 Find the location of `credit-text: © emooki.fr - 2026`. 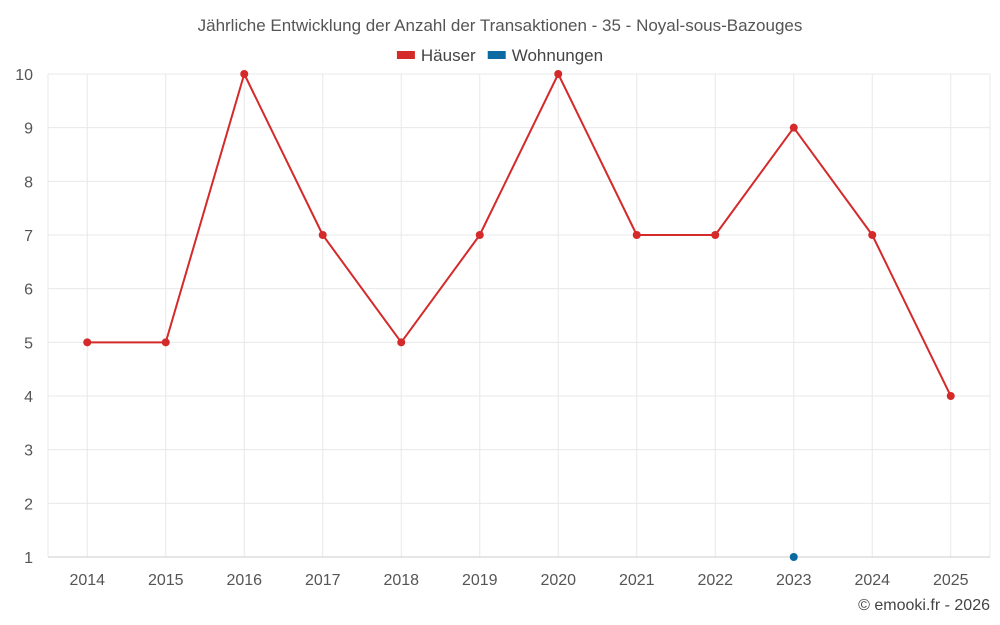

credit-text: © emooki.fr - 2026 is located at coordinates (924, 605).